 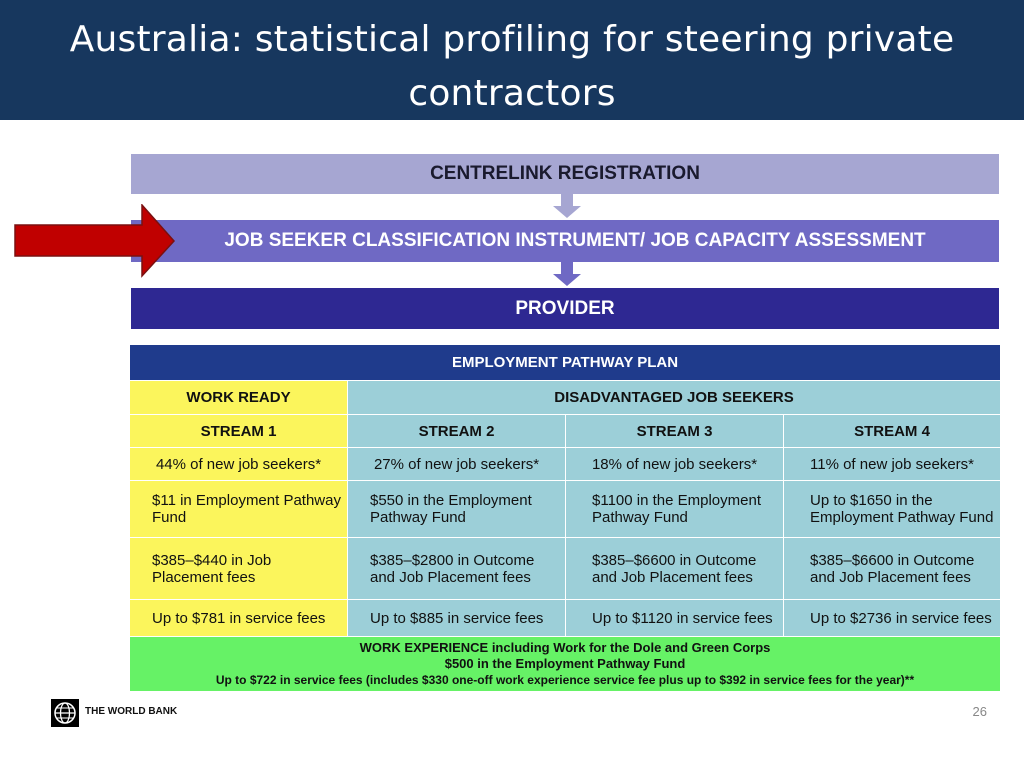 What do you see at coordinates (979, 711) in the screenshot?
I see `page-number: 26` at bounding box center [979, 711].